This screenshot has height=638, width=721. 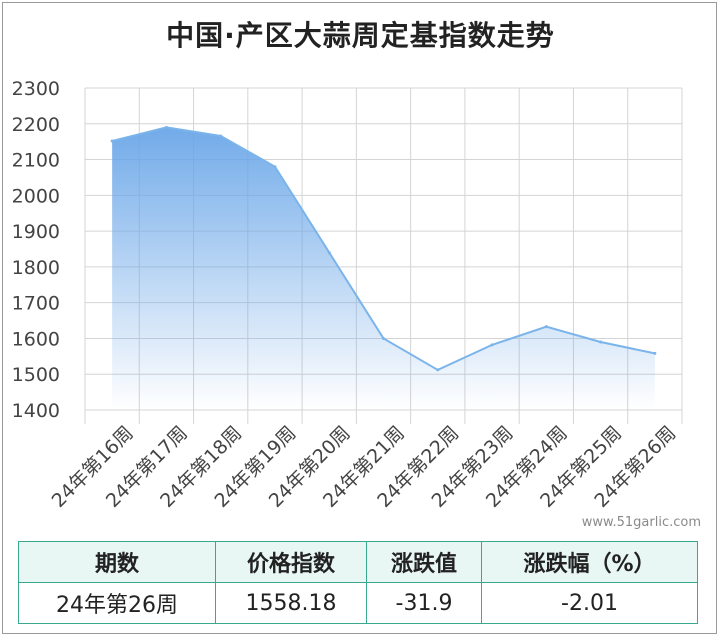 I want to click on y-tick-label: 1600, so click(x=36, y=339).